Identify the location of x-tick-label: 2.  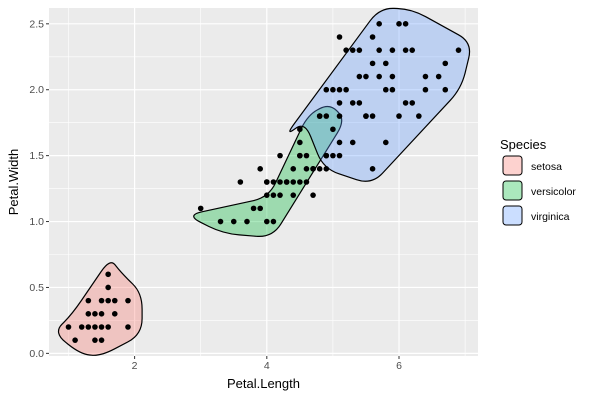
(135, 366).